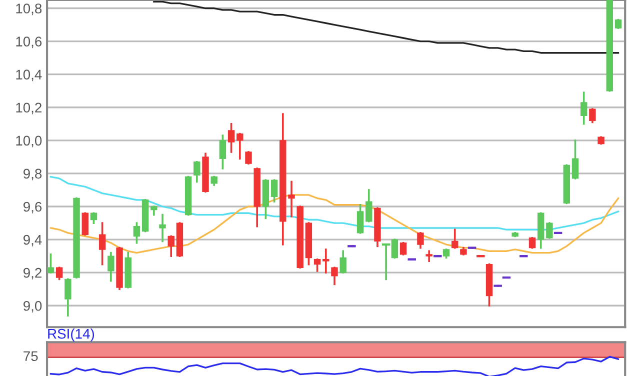  What do you see at coordinates (33, 274) in the screenshot?
I see `y-tick-label: 9,2` at bounding box center [33, 274].